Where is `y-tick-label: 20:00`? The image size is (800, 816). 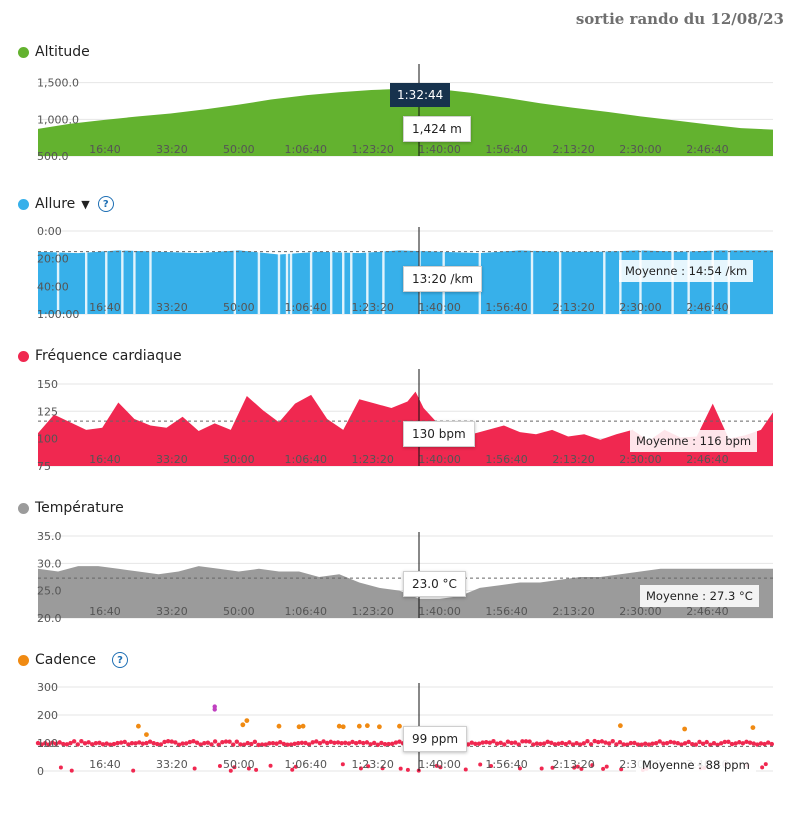
y-tick-label: 20:00 is located at coordinates (53, 259).